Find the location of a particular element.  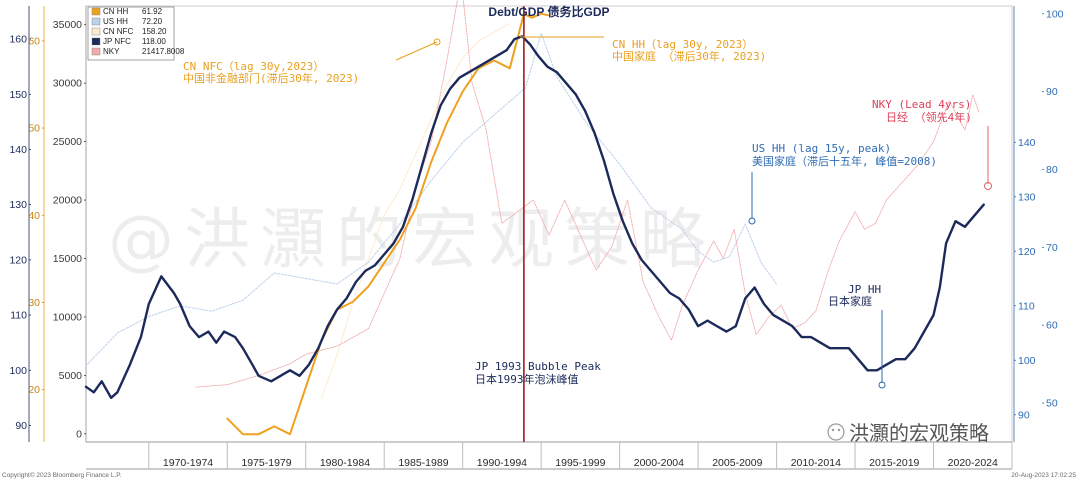

jp-nfc-axis-tick-label: 150 is located at coordinates (18, 95).